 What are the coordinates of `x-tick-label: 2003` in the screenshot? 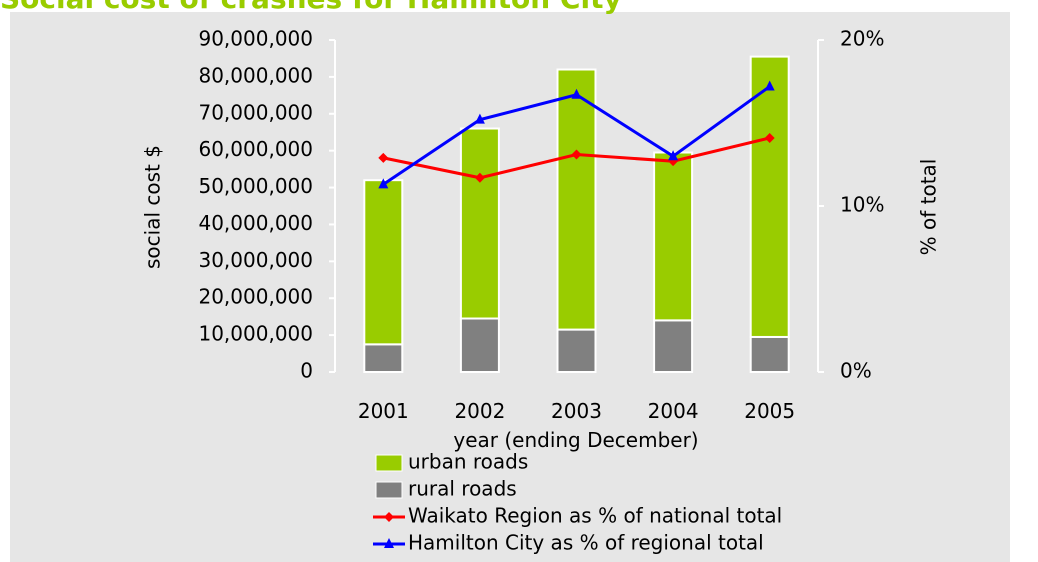 It's located at (576, 411).